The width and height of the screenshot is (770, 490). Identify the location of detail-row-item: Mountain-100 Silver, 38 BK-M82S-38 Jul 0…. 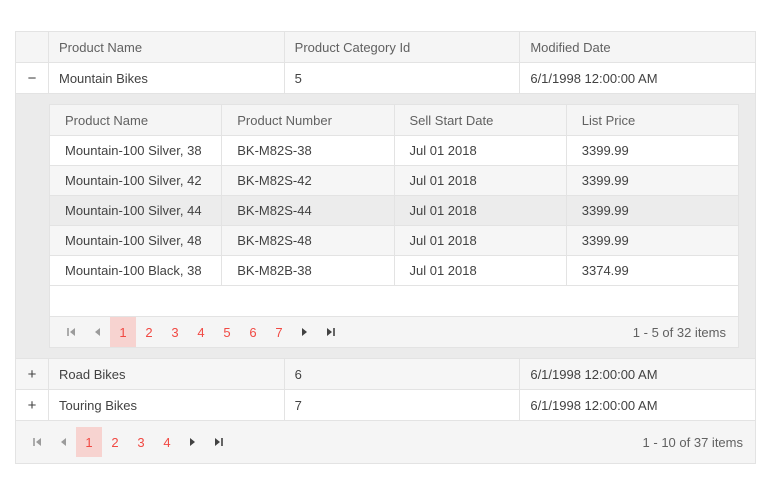
(394, 151).